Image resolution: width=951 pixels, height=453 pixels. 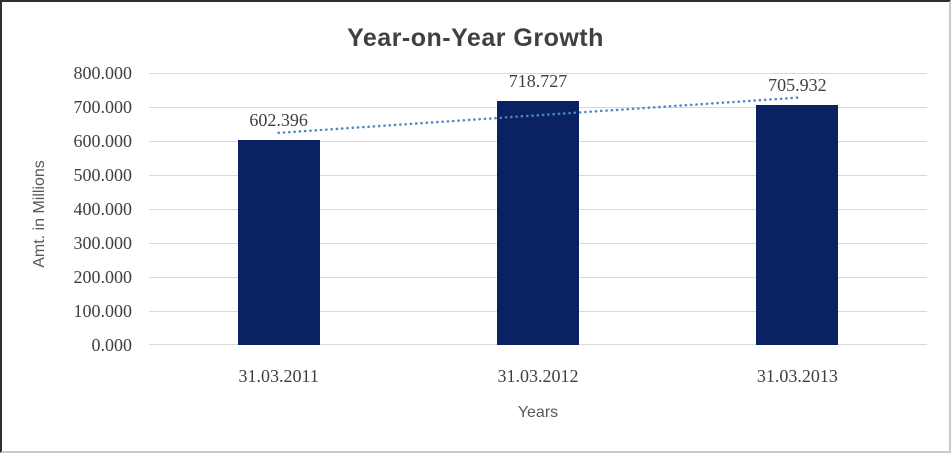 What do you see at coordinates (538, 73) in the screenshot?
I see `gridline` at bounding box center [538, 73].